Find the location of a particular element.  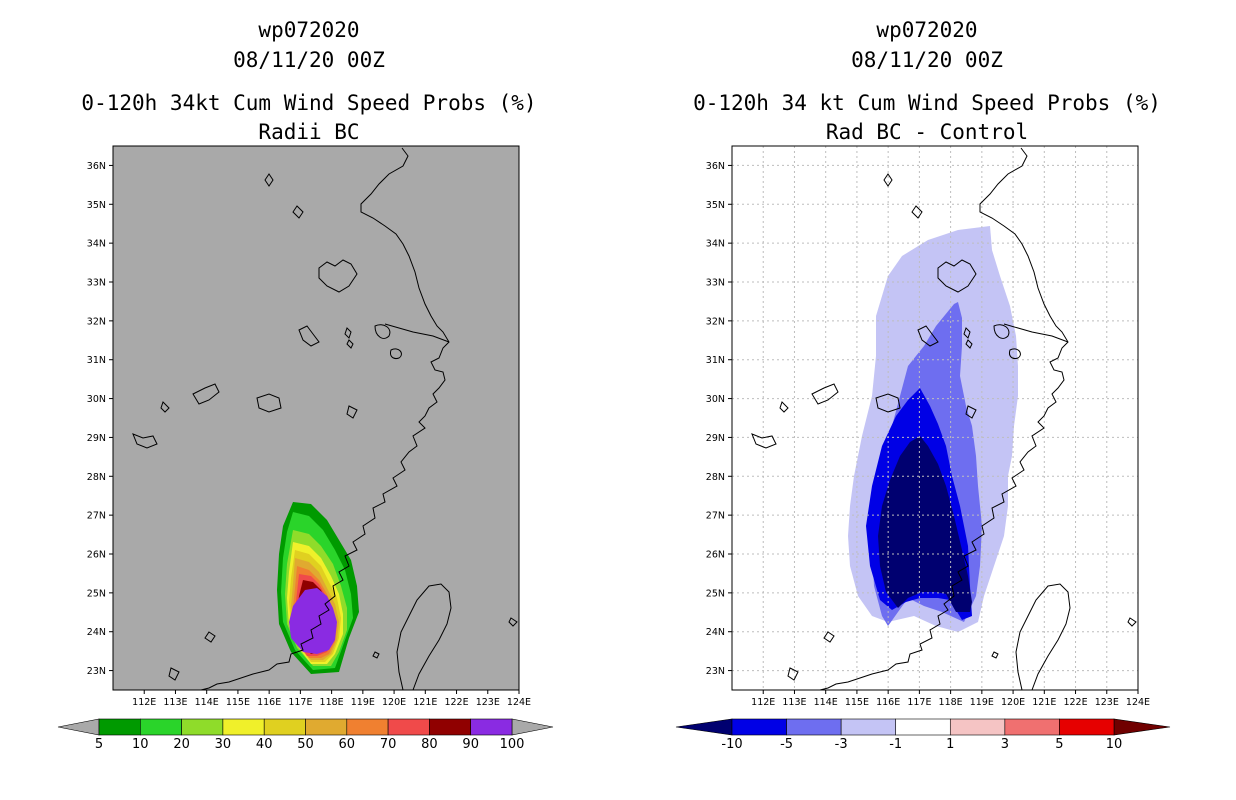

colorbar-label: 1 is located at coordinates (950, 744).